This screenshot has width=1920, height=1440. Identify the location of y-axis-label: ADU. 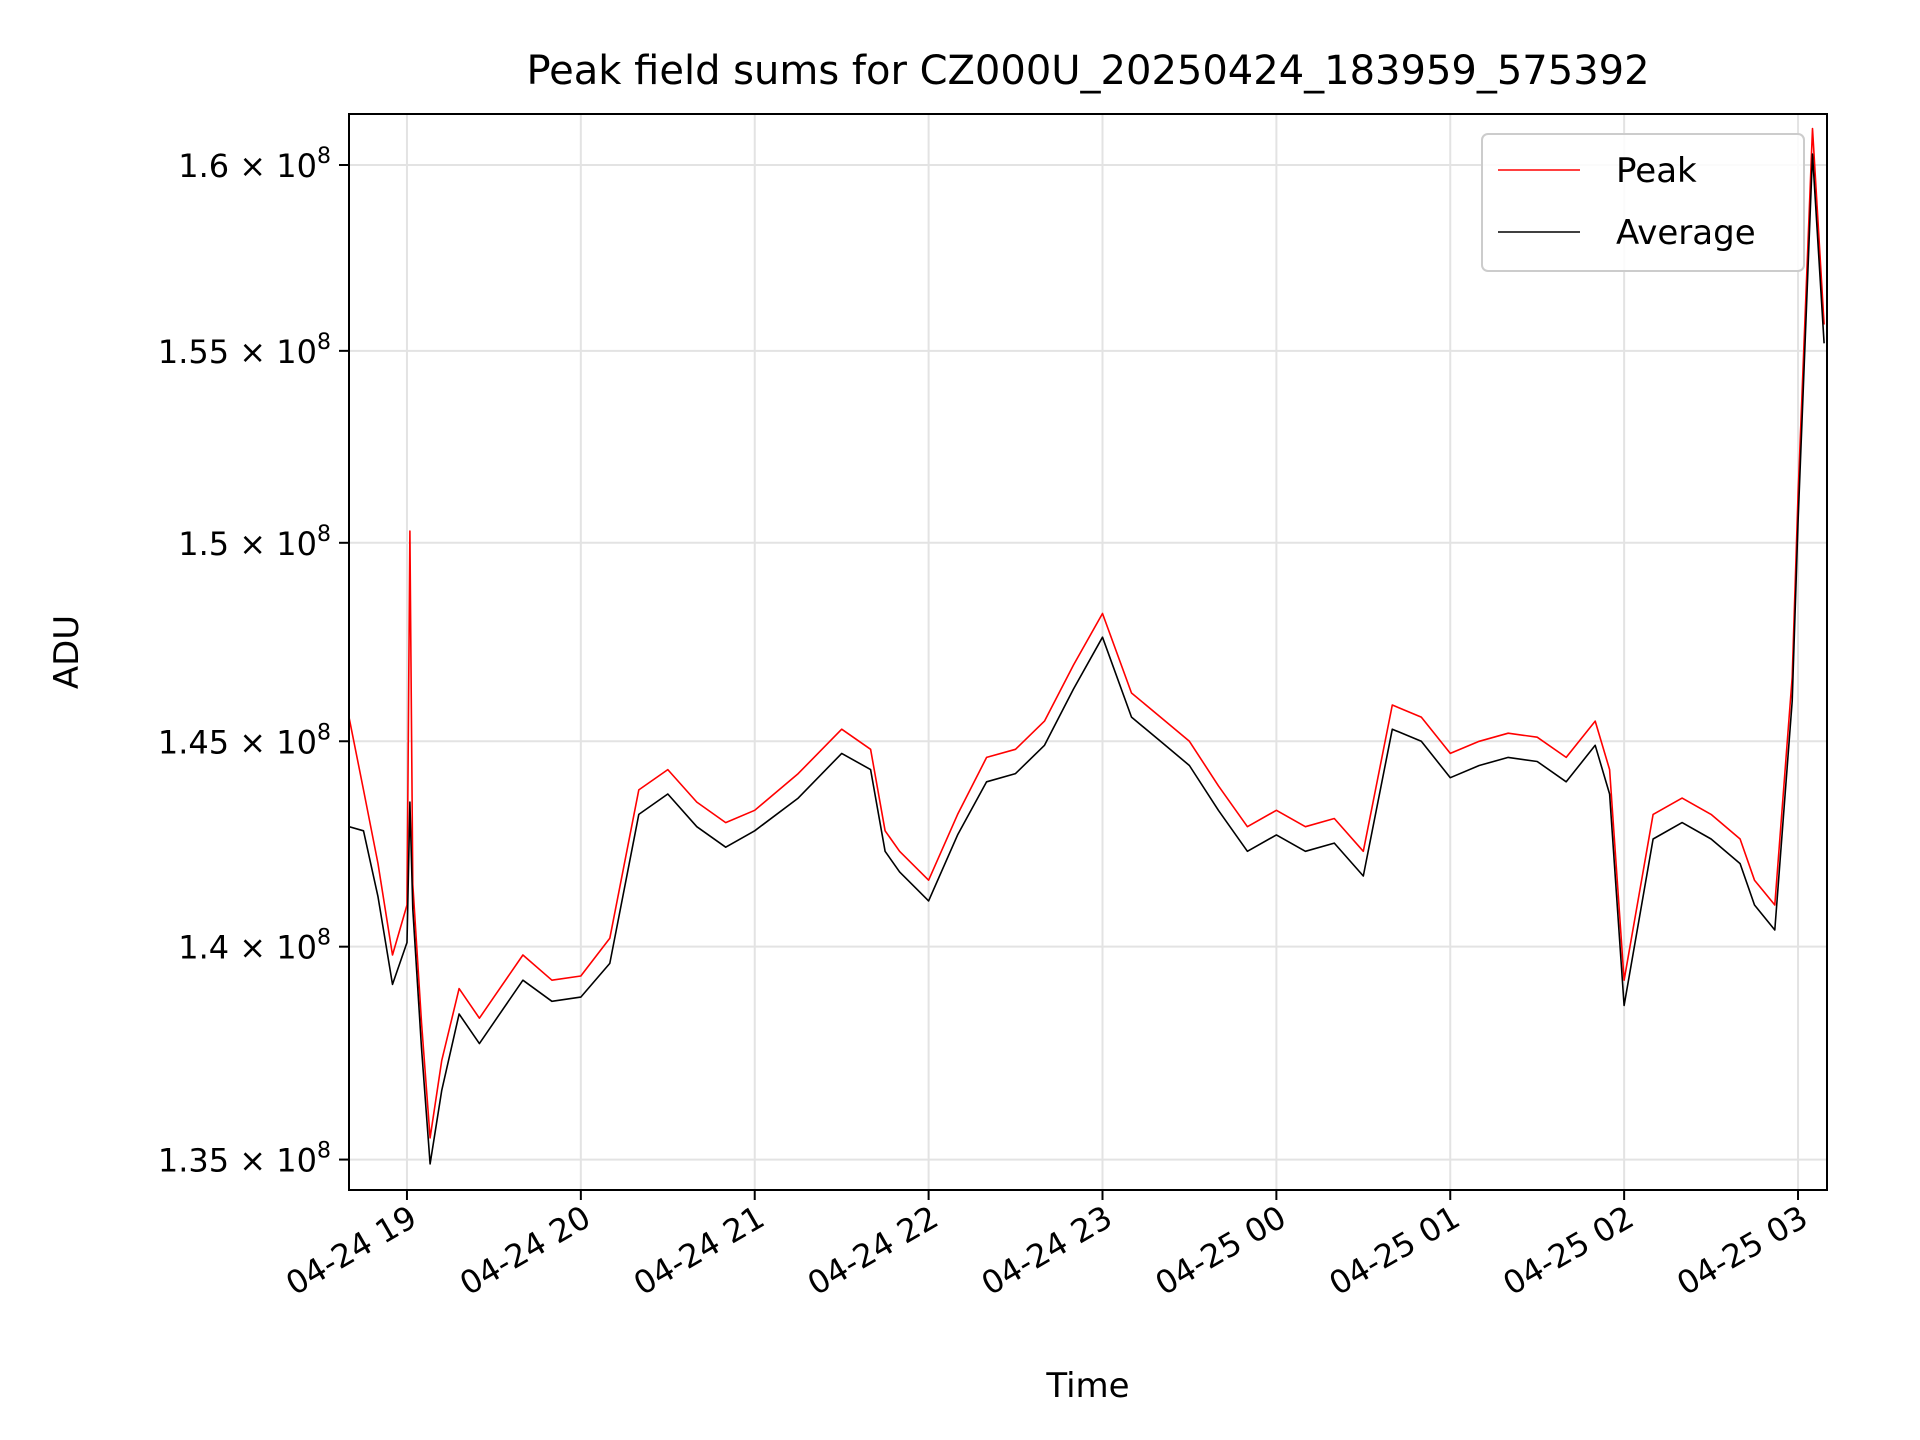
(67, 652).